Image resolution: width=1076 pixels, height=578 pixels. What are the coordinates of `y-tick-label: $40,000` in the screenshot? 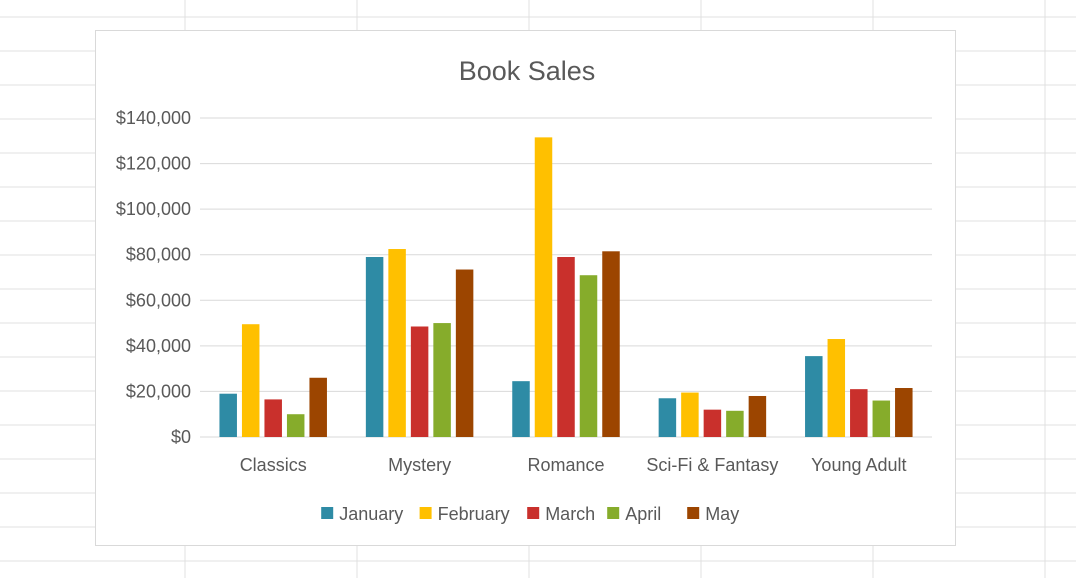 It's located at (158, 346).